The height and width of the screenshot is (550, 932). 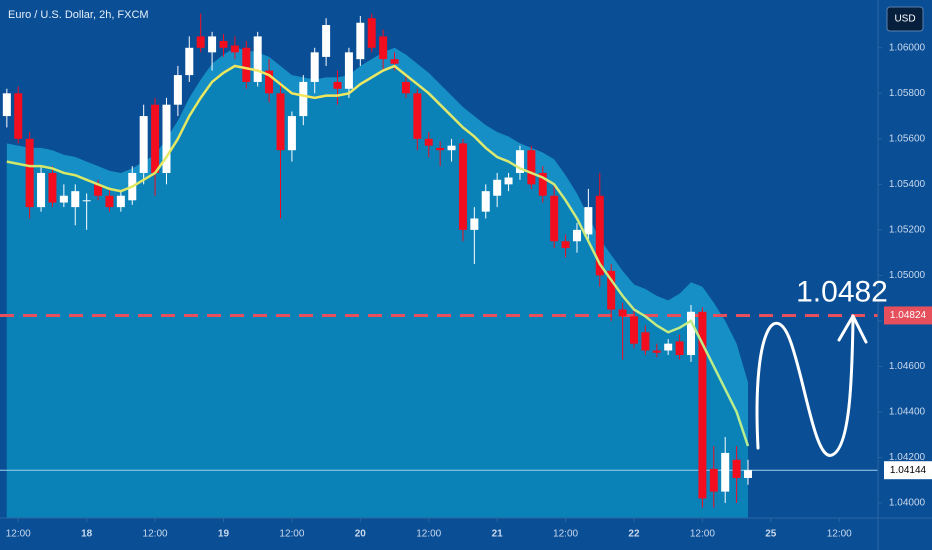 I want to click on currency-button, so click(x=905, y=19).